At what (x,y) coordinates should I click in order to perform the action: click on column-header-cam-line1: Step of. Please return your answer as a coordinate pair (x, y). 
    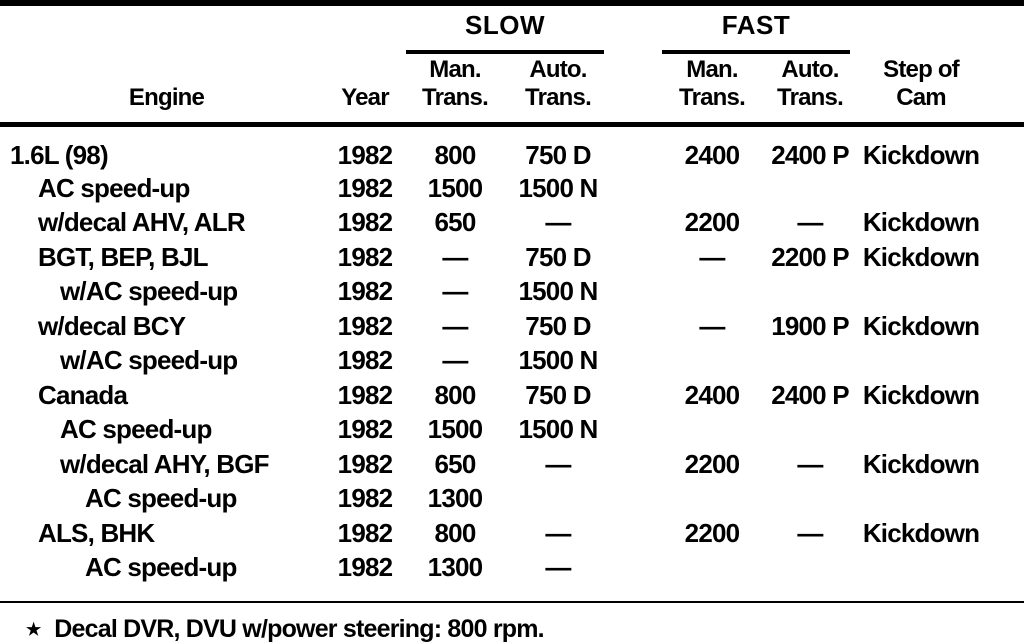
    Looking at the image, I should click on (921, 69).